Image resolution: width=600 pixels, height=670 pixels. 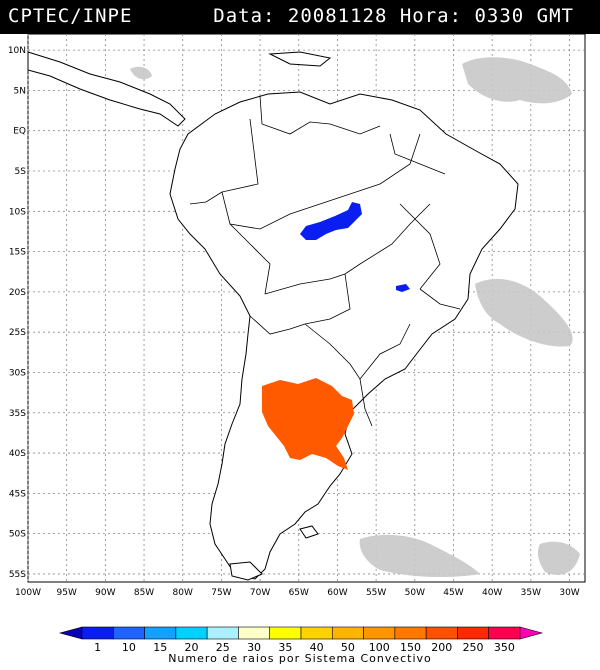 I want to click on colorbar-tick-label: 40, so click(x=317, y=647).